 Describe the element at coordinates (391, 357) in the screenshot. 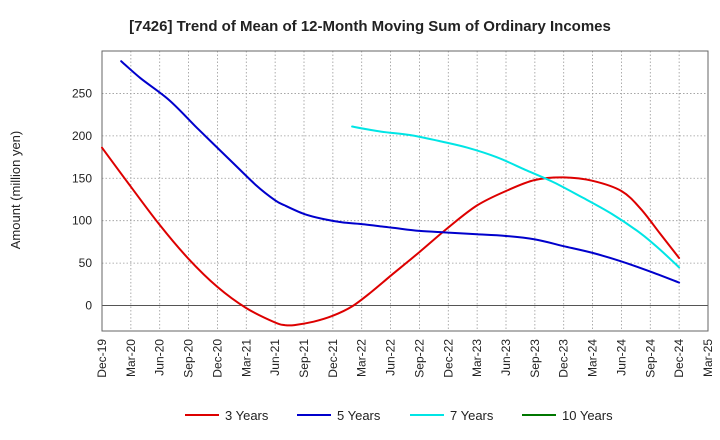

I see `x-tick-label: Jun-22` at that location.